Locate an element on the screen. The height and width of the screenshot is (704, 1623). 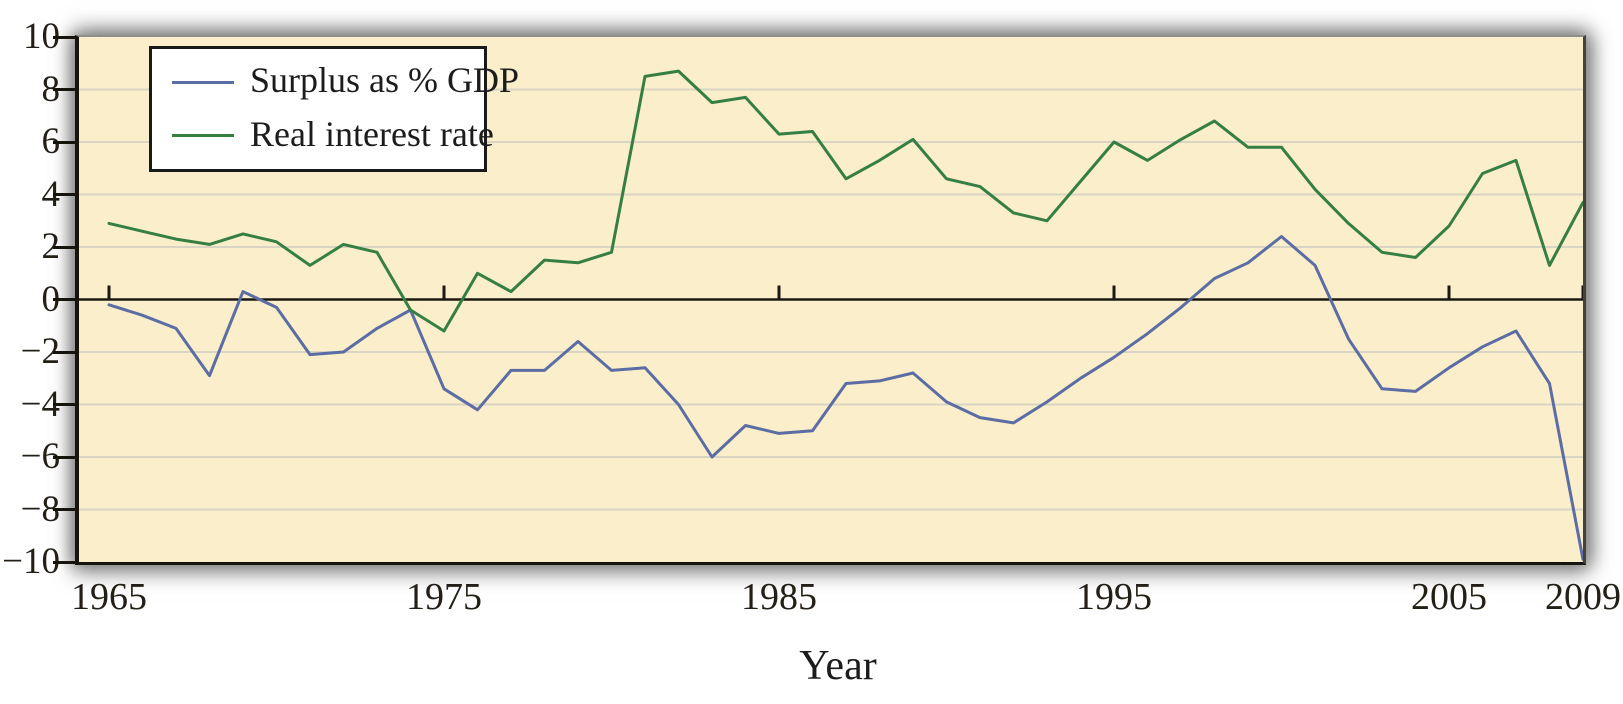
legend-label-real-interest-rate: Real interest rate is located at coordinates (372, 133).